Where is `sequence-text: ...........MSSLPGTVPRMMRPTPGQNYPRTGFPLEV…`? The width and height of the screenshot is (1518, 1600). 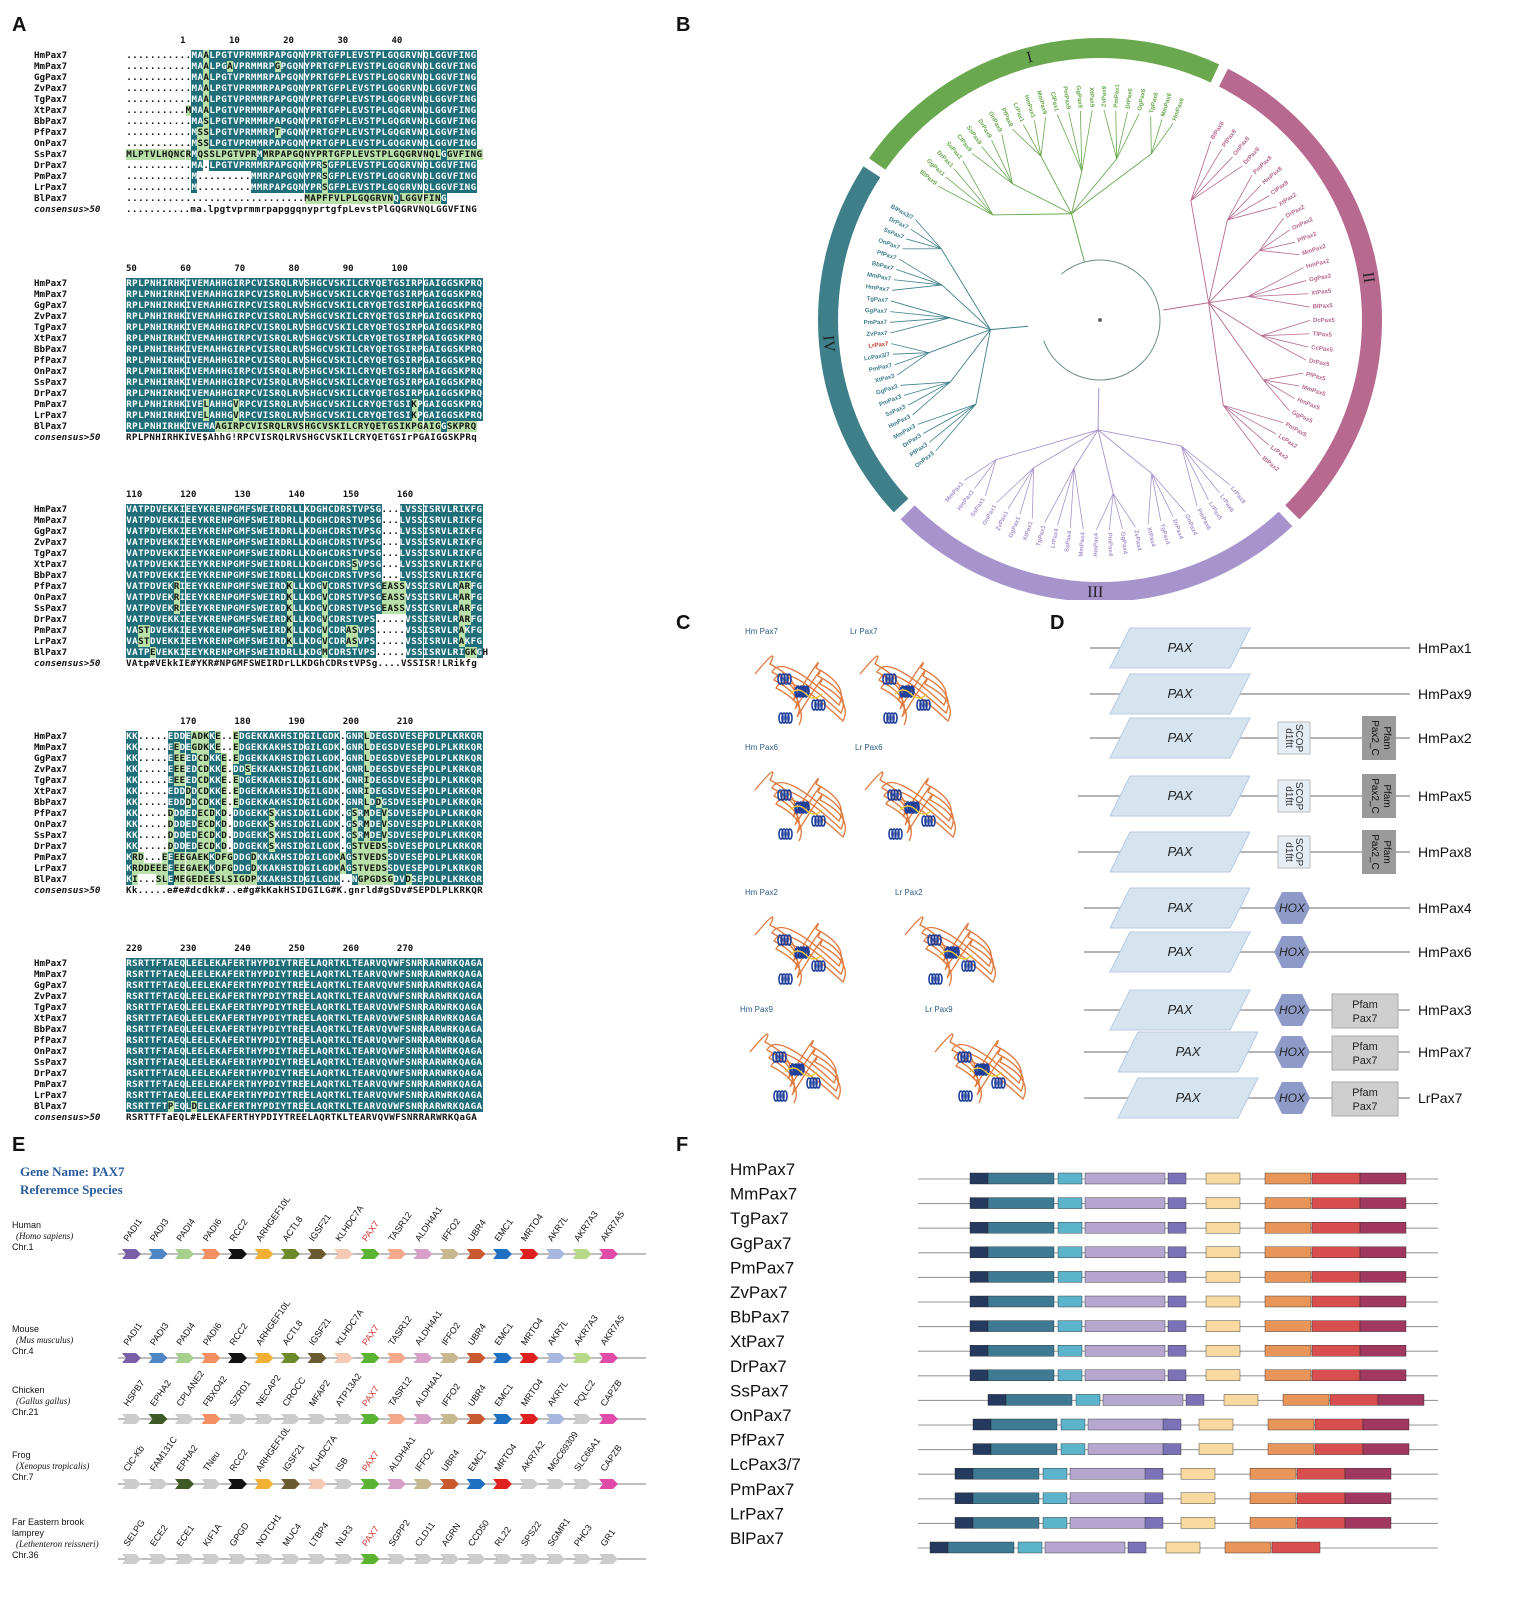 sequence-text: ...........MSSLPGTVPRMMRPTPGQNYPRTGFPLEV… is located at coordinates (301, 132).